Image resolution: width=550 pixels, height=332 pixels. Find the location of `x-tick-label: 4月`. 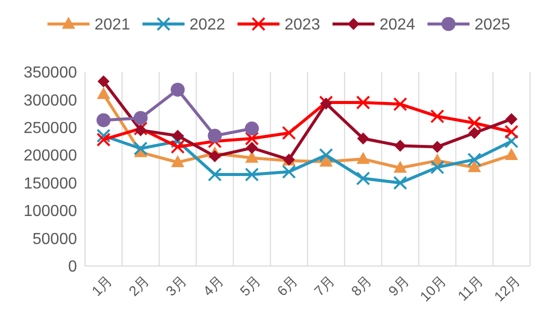

x-tick-label: 4月 is located at coordinates (213, 285).